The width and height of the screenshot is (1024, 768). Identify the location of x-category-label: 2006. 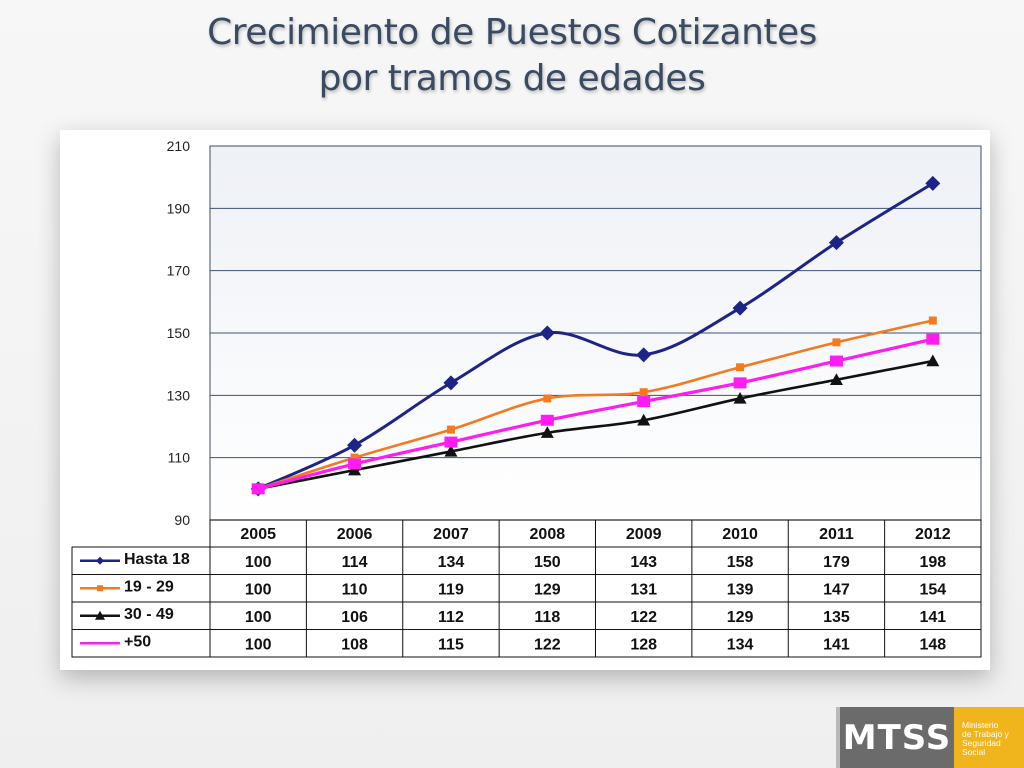
(355, 534).